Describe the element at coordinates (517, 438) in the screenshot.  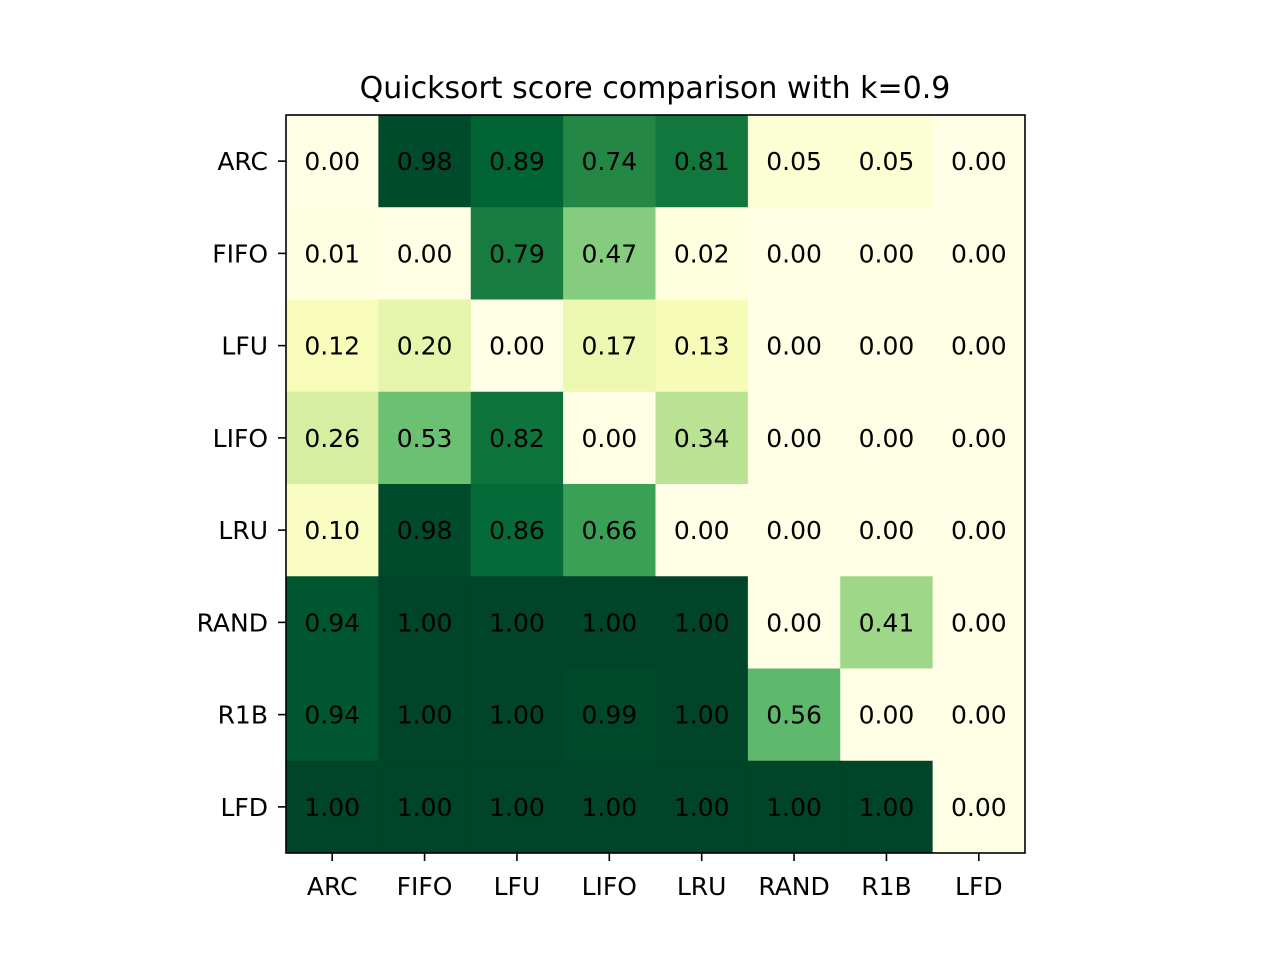
I see `heatmap-cell-label: 0.82` at that location.